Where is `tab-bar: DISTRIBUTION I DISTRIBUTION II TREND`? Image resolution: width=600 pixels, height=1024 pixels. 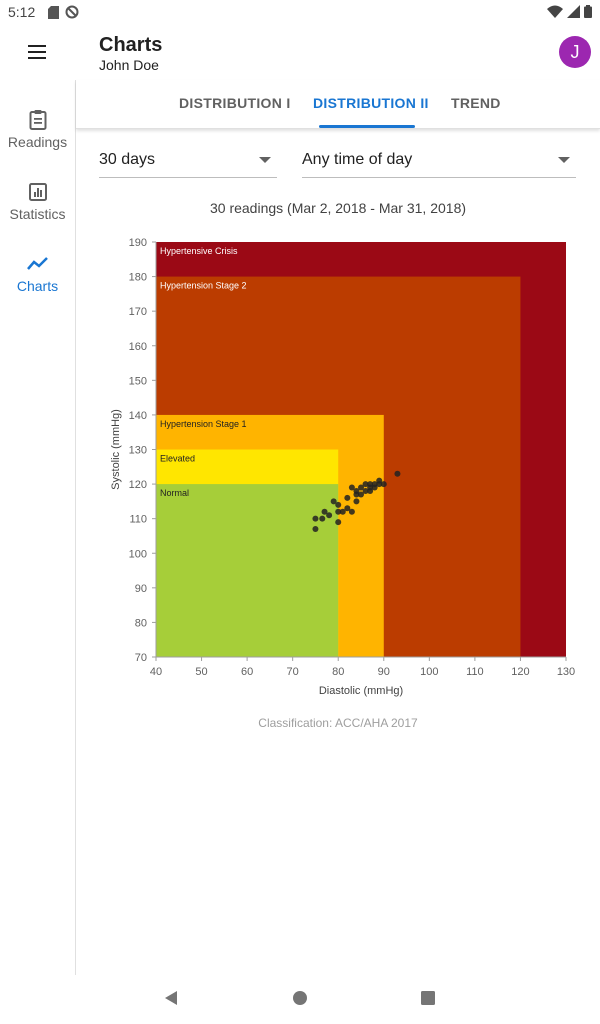 tab-bar: DISTRIBUTION I DISTRIBUTION II TREND is located at coordinates (338, 104).